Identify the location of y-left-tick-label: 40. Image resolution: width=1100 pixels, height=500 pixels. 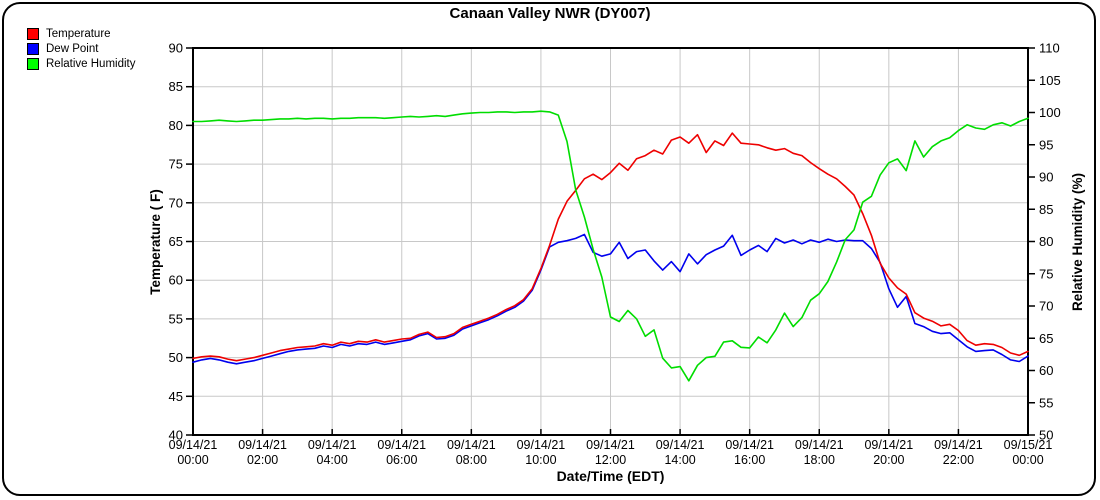
(176, 435).